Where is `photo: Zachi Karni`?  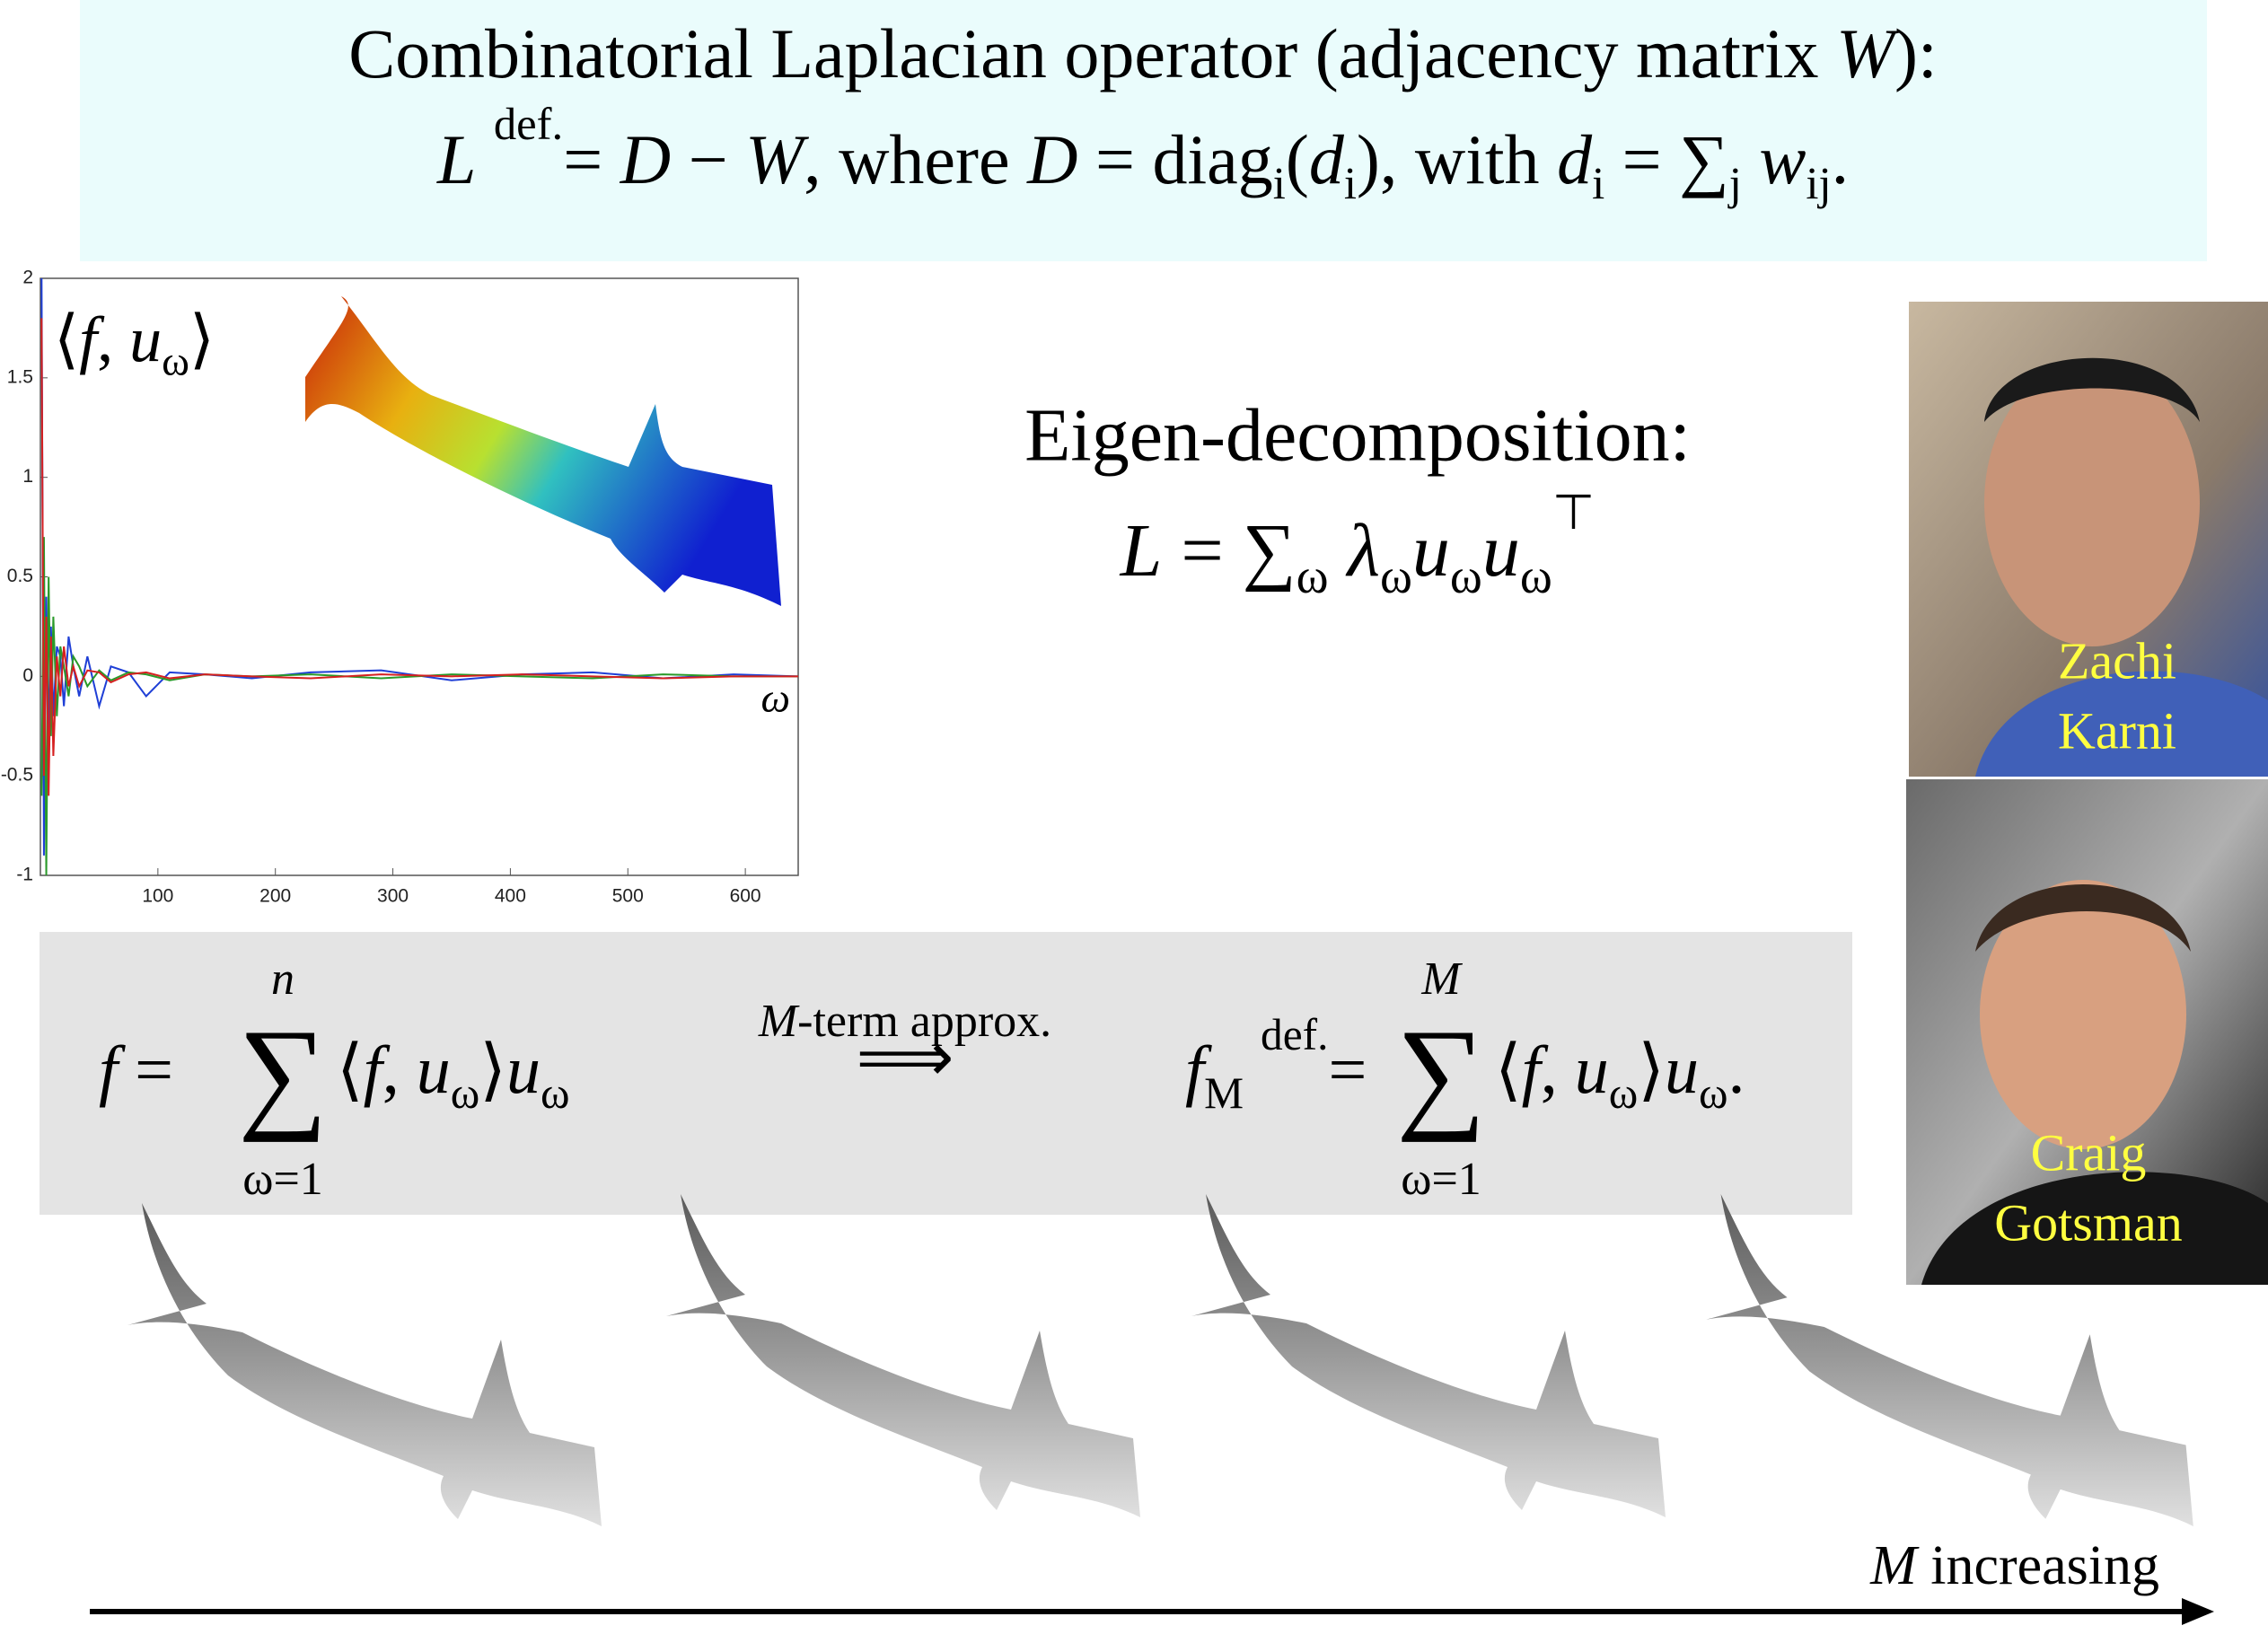 photo: Zachi Karni is located at coordinates (2088, 539).